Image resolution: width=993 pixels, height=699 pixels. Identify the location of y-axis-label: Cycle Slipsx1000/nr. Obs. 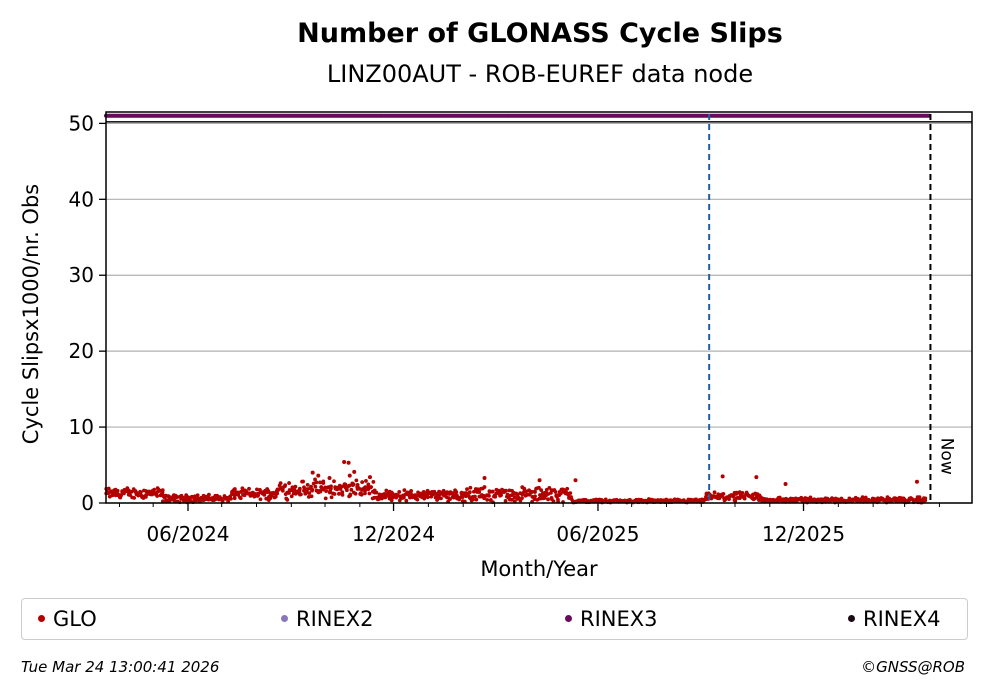
(31, 314).